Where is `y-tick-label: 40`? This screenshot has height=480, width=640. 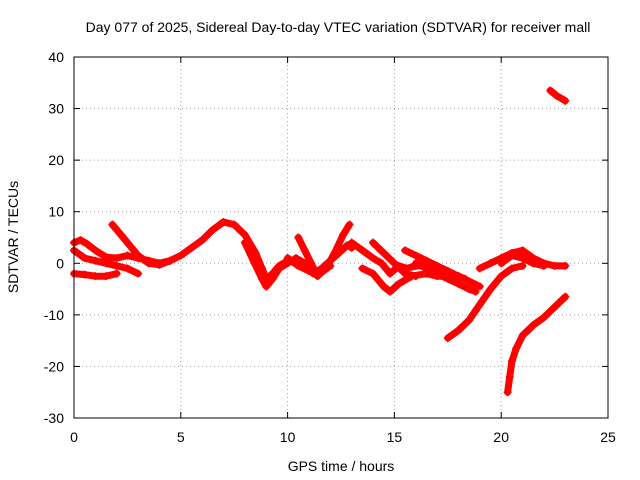 y-tick-label: 40 is located at coordinates (56, 57).